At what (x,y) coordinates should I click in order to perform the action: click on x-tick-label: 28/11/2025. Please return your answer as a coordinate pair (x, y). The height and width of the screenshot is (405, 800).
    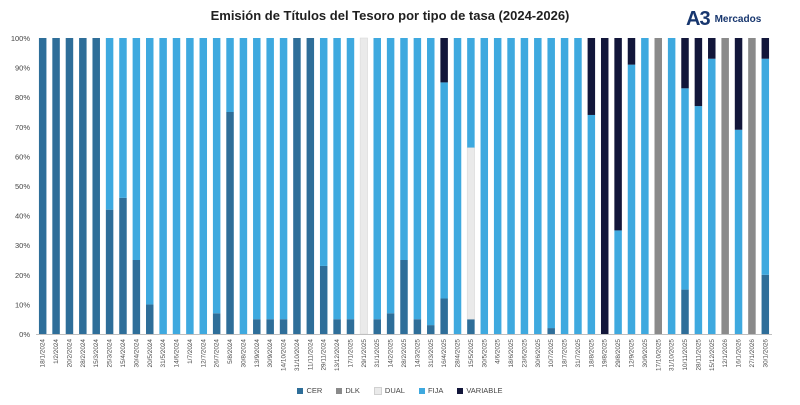
    Looking at the image, I should click on (698, 355).